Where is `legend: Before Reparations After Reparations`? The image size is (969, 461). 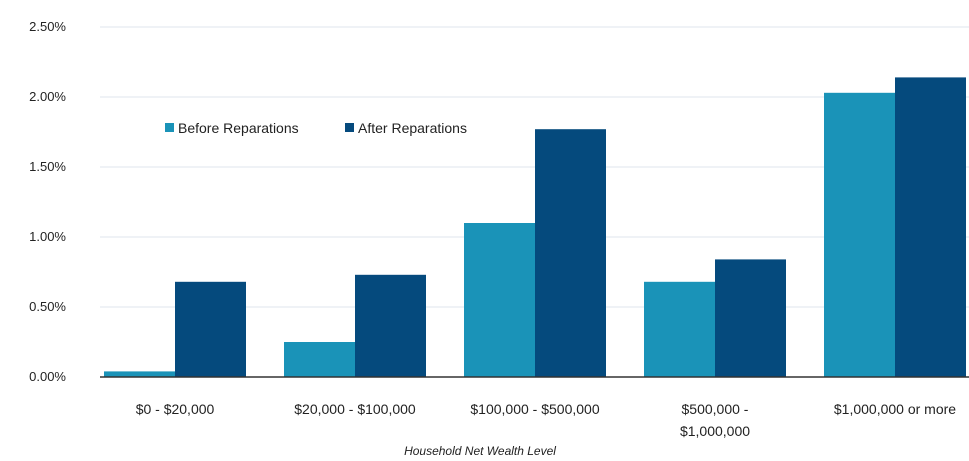 legend: Before Reparations After Reparations is located at coordinates (316, 128).